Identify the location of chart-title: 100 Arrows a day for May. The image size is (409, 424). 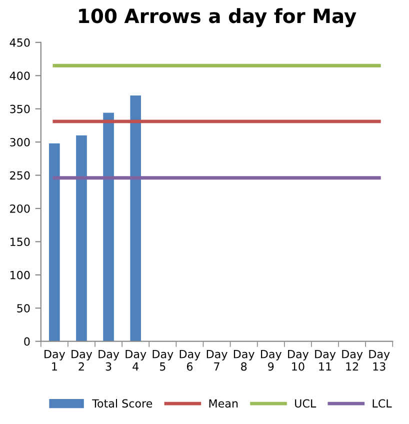
(217, 18).